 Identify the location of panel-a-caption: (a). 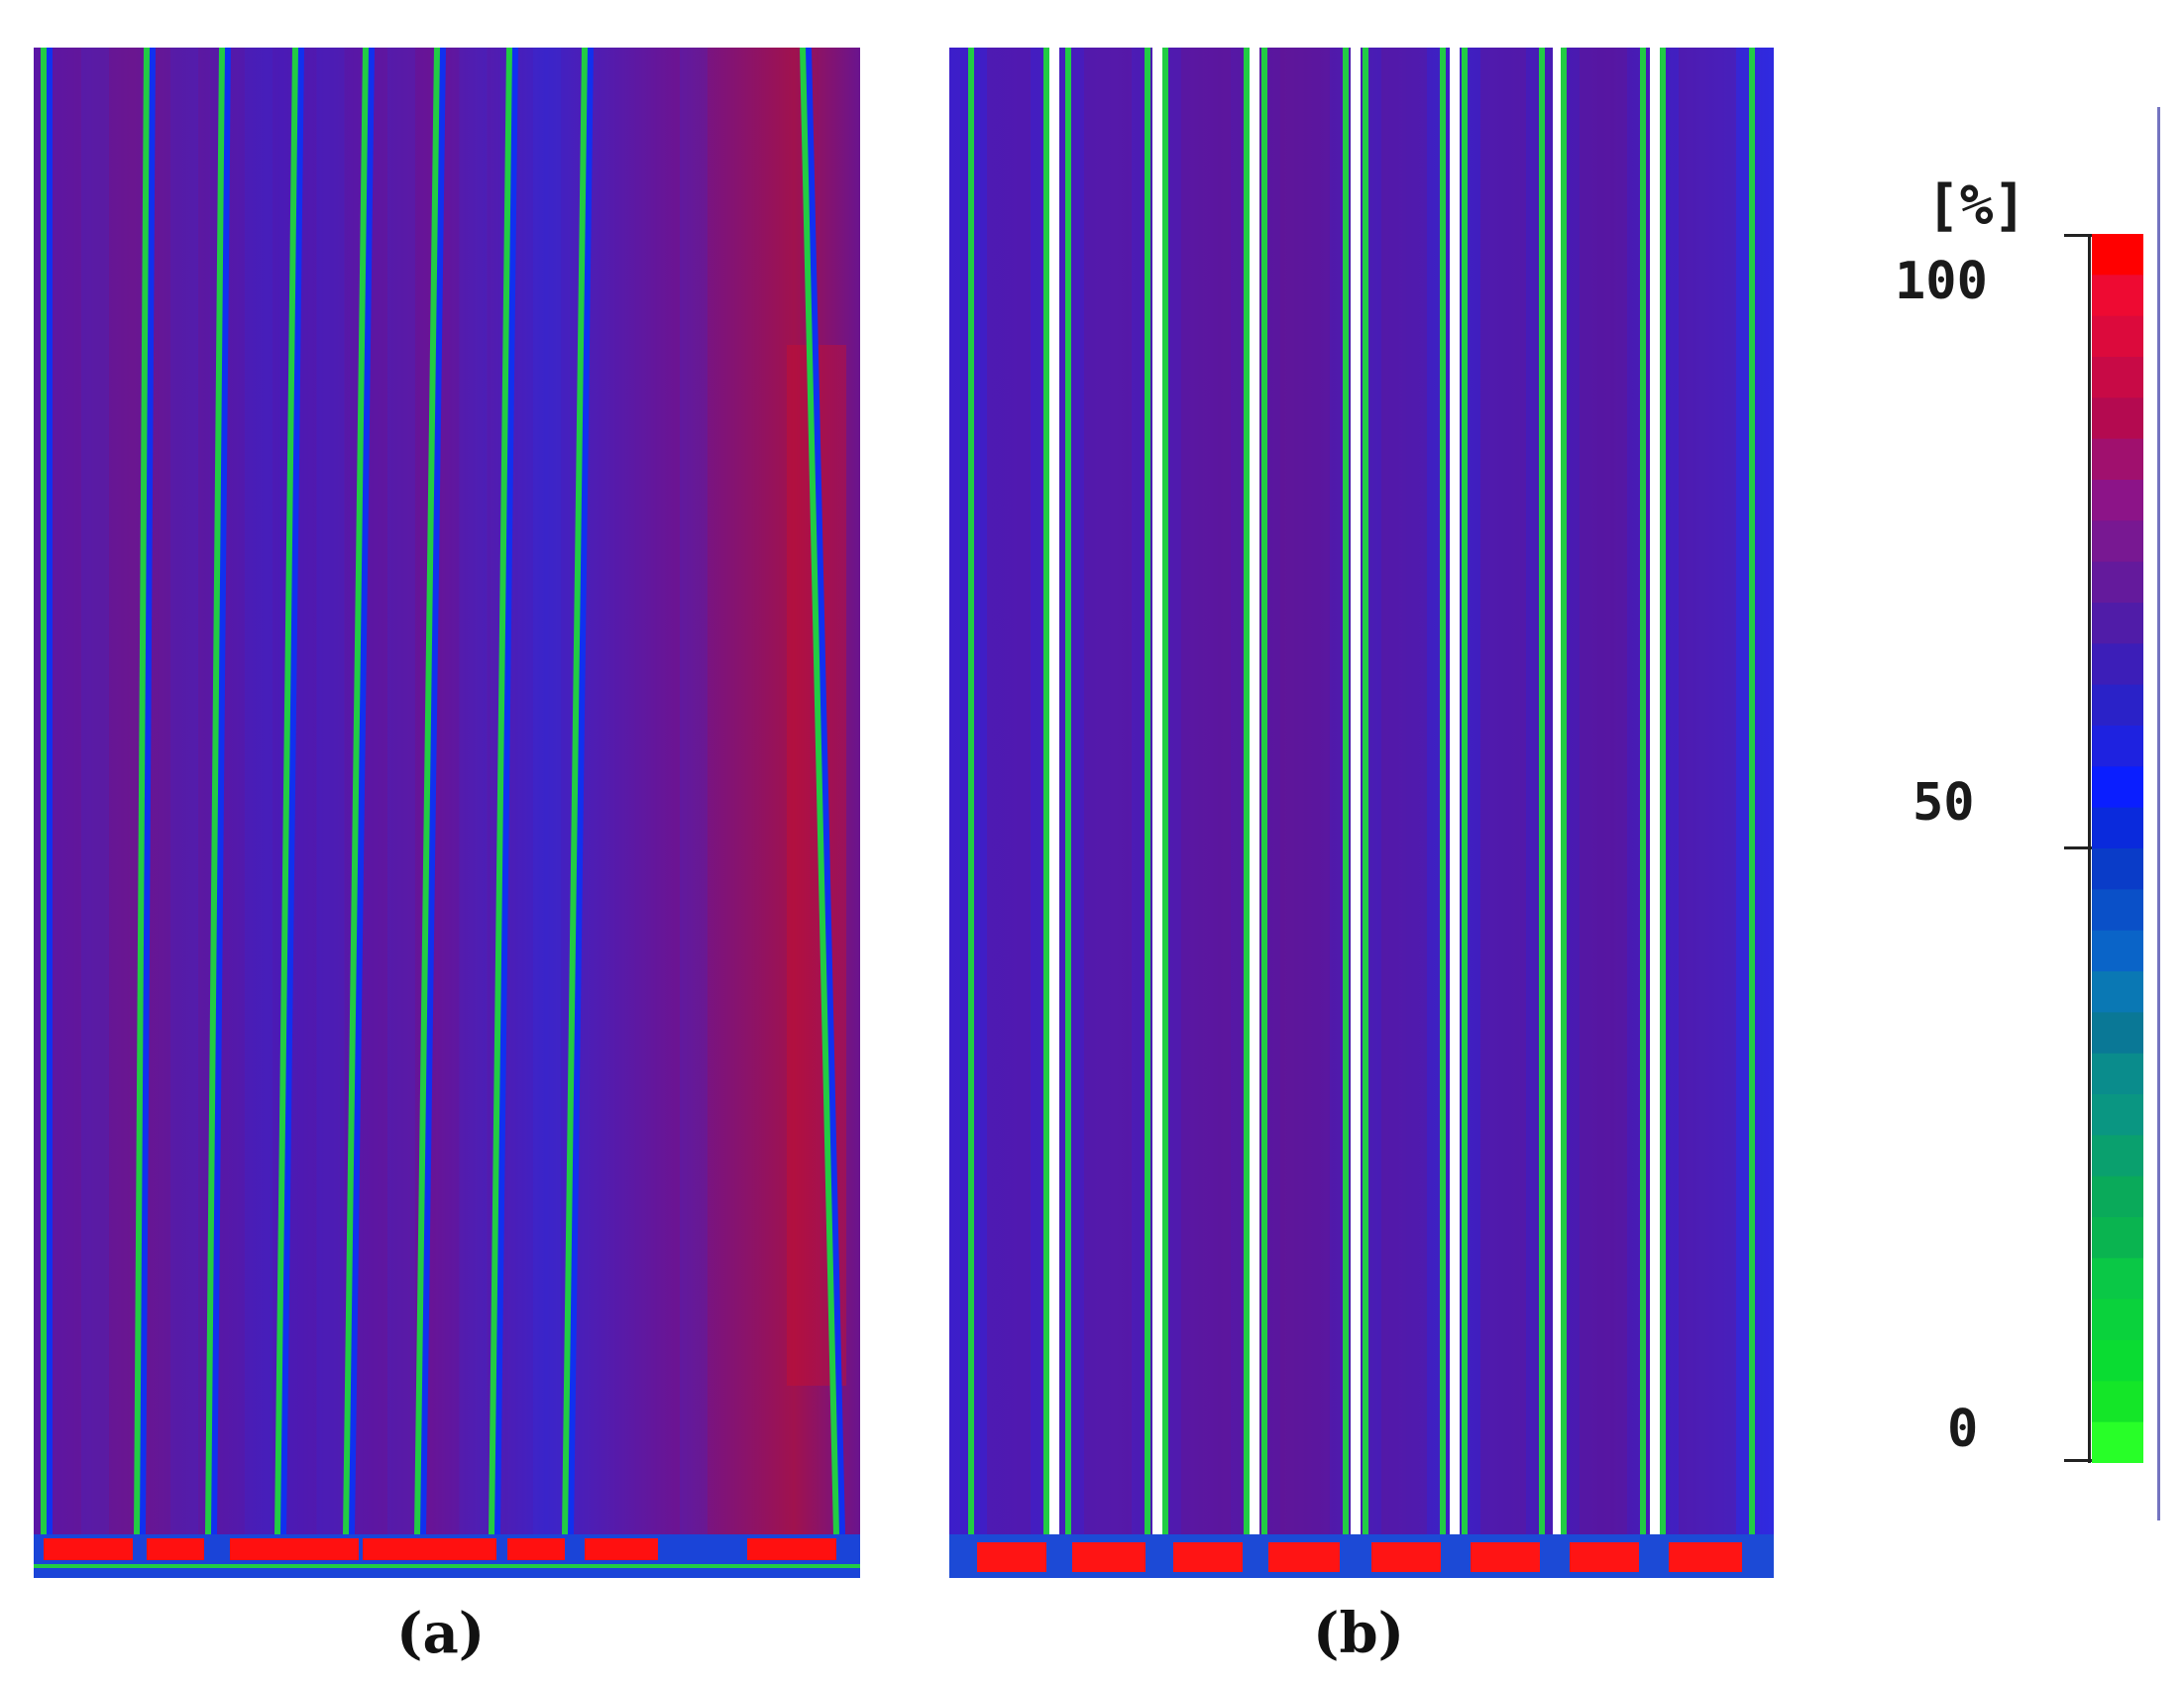
(441, 1633).